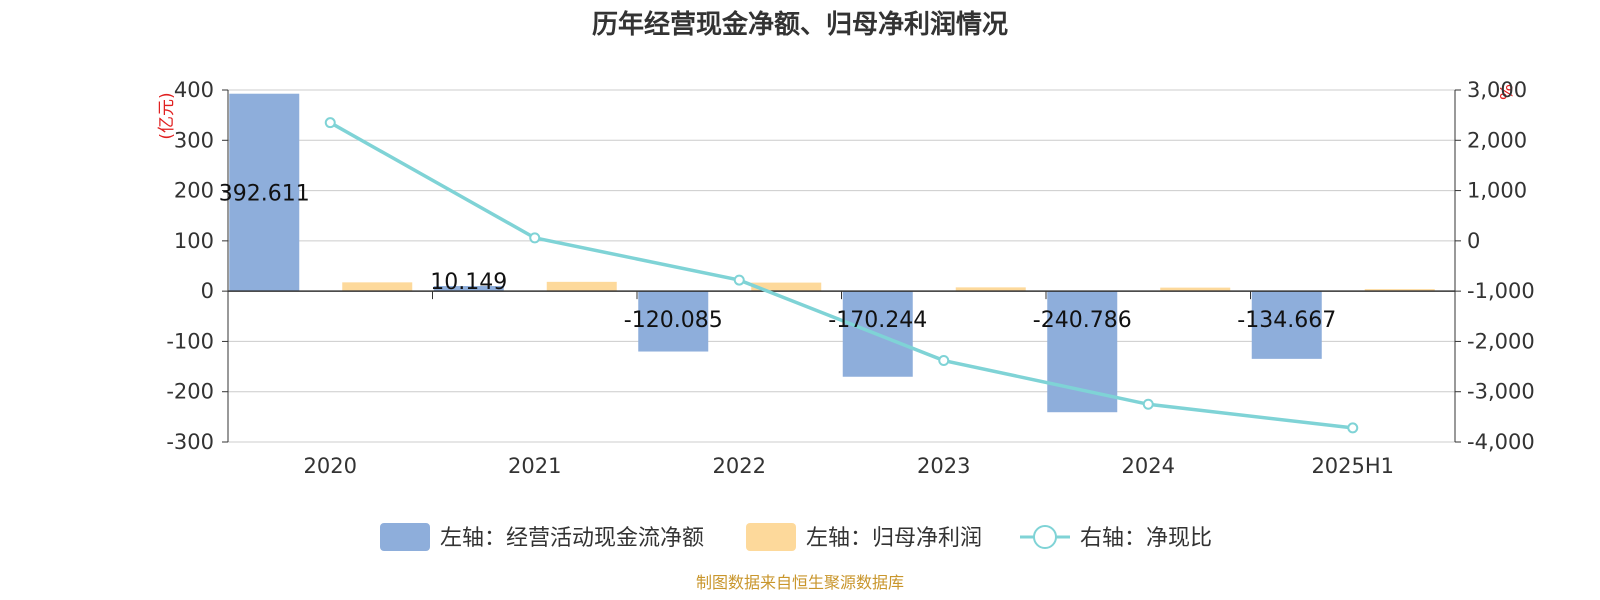 Image resolution: width=1600 pixels, height=600 pixels. What do you see at coordinates (1352, 466) in the screenshot?
I see `x-axis-tick-label: 2025H1` at bounding box center [1352, 466].